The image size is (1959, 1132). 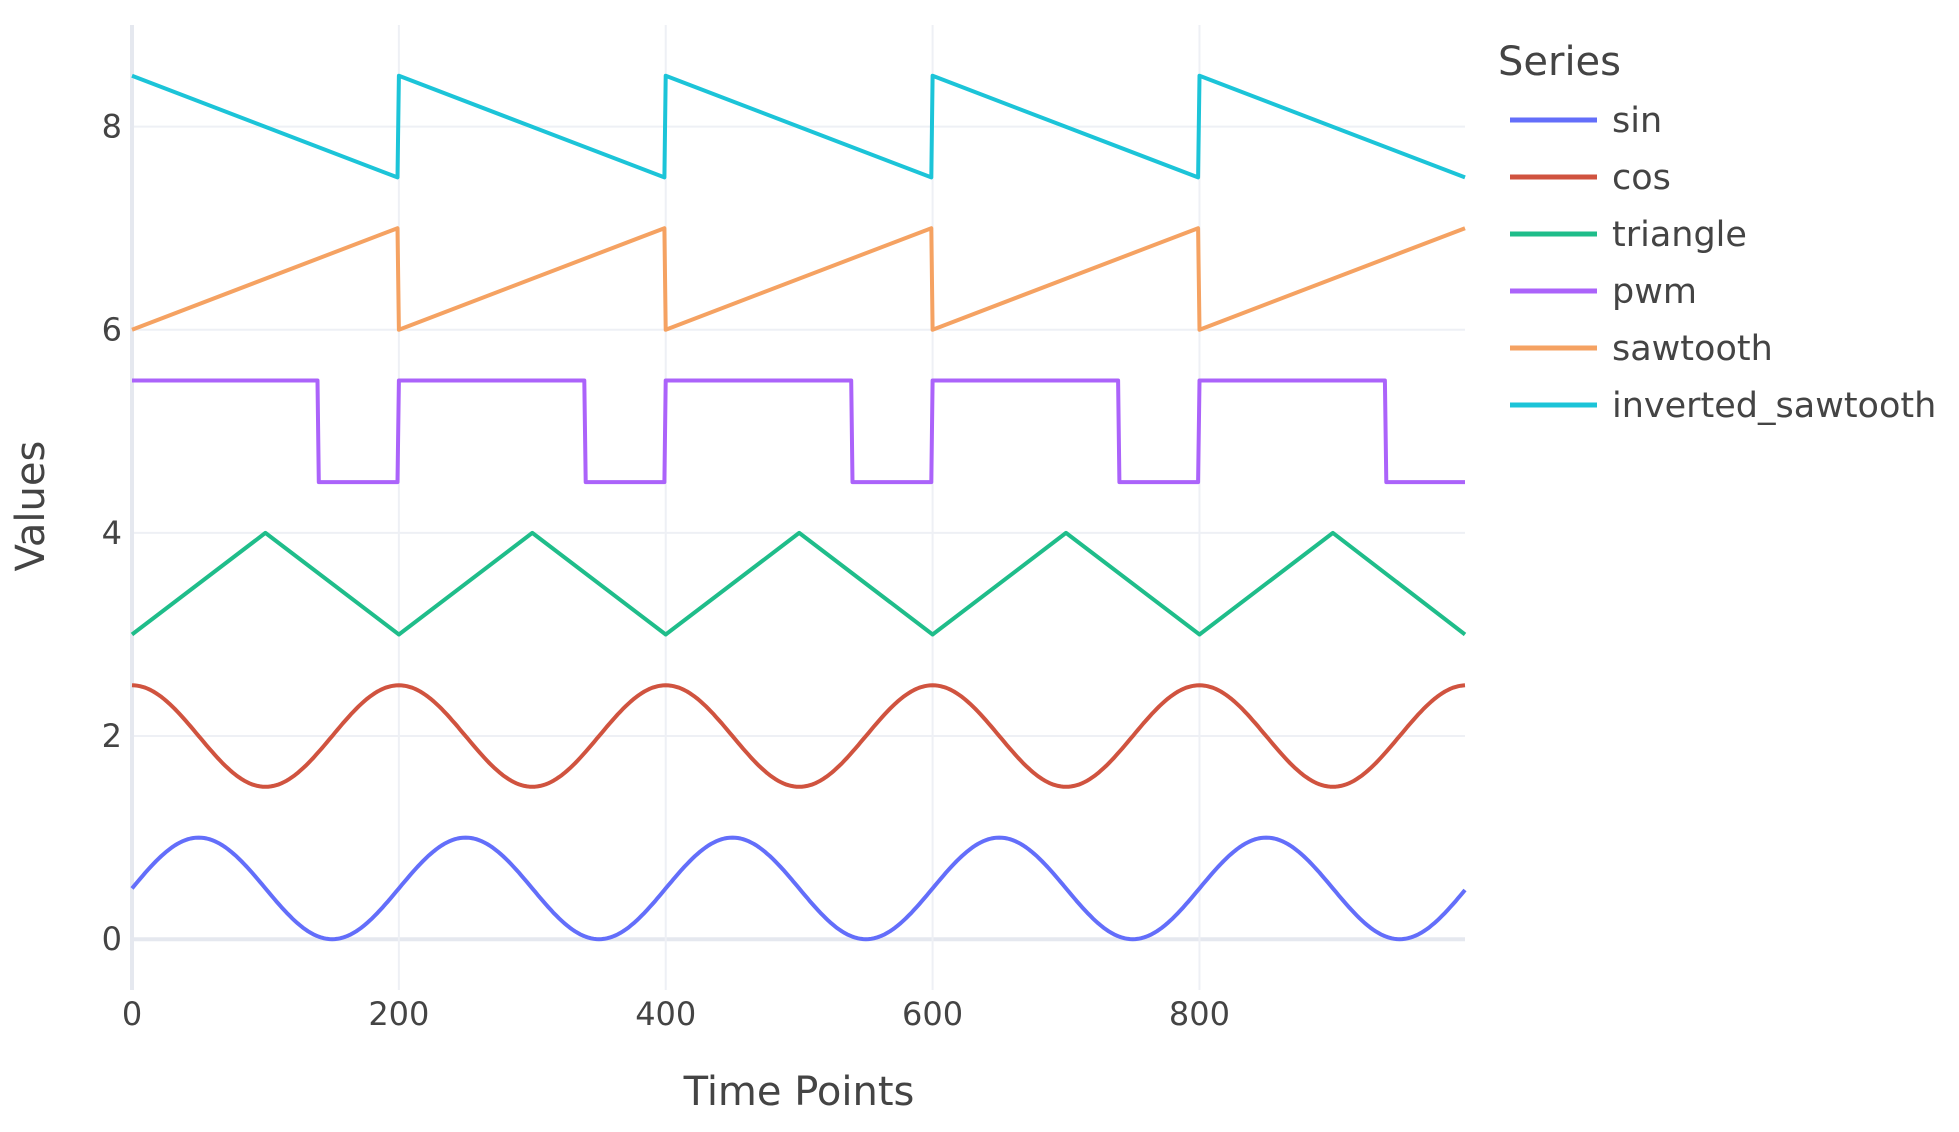 I want to click on x-tick-label: 400, so click(x=665, y=1014).